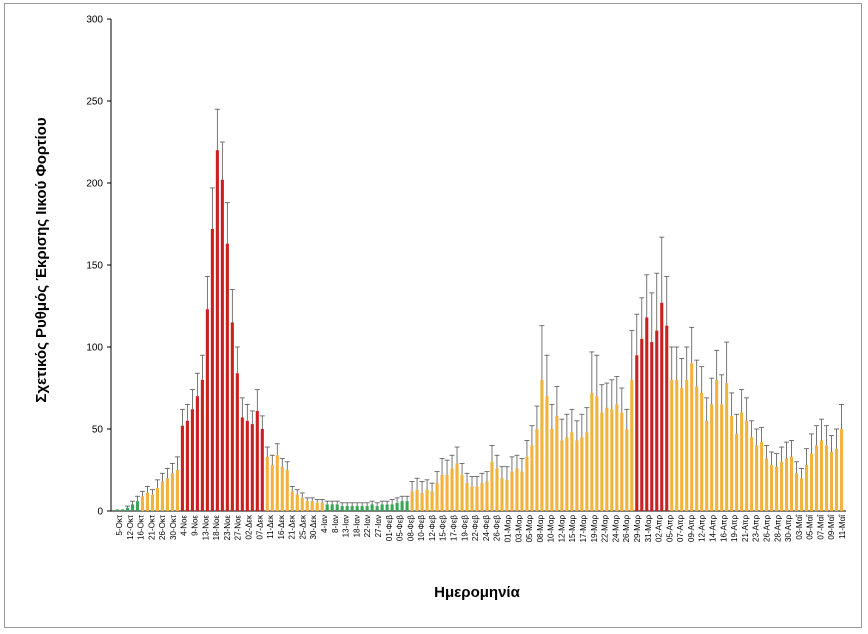 The image size is (868, 634). I want to click on y-tick-label: 150, so click(94, 266).